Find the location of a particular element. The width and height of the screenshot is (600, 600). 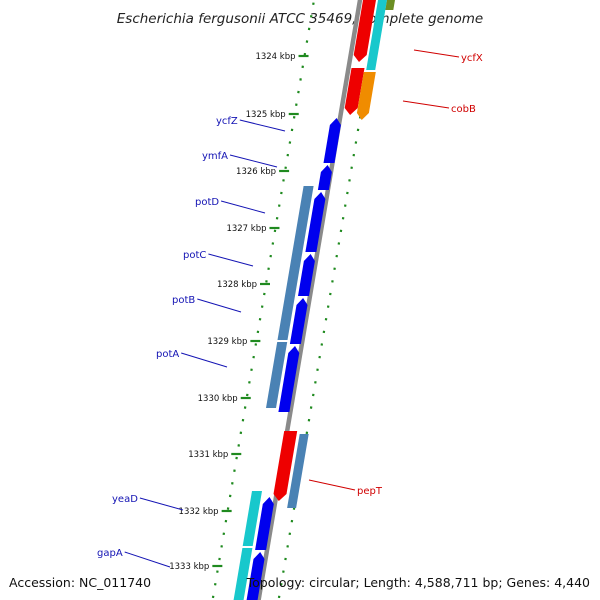

leader-line-potC is located at coordinates (231, 260).